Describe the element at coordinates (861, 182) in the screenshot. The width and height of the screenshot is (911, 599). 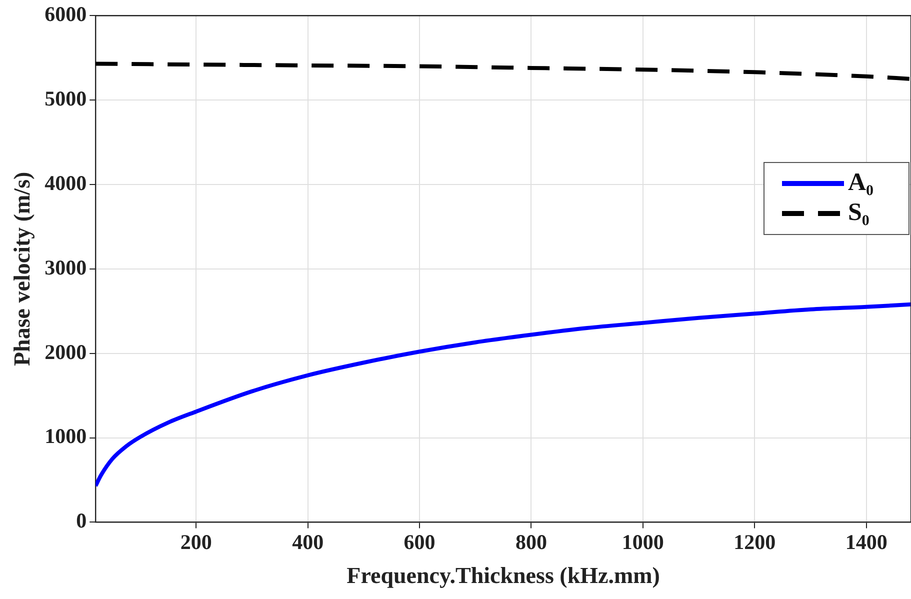
I see `legend-label: A₀` at that location.